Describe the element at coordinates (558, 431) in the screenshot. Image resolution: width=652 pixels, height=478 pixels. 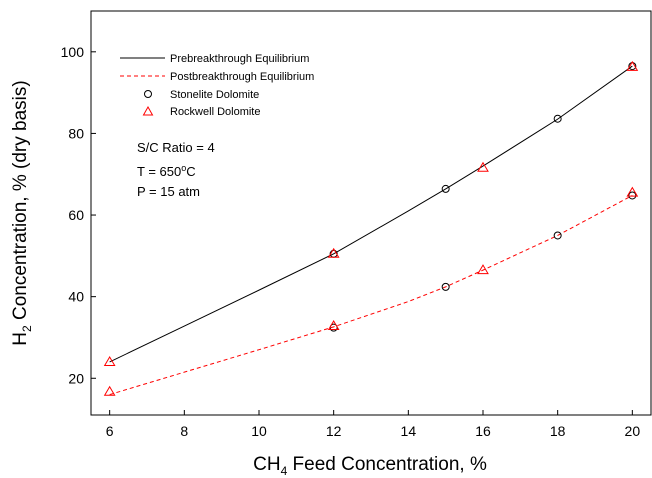
I see `x-tick-label: 18` at that location.